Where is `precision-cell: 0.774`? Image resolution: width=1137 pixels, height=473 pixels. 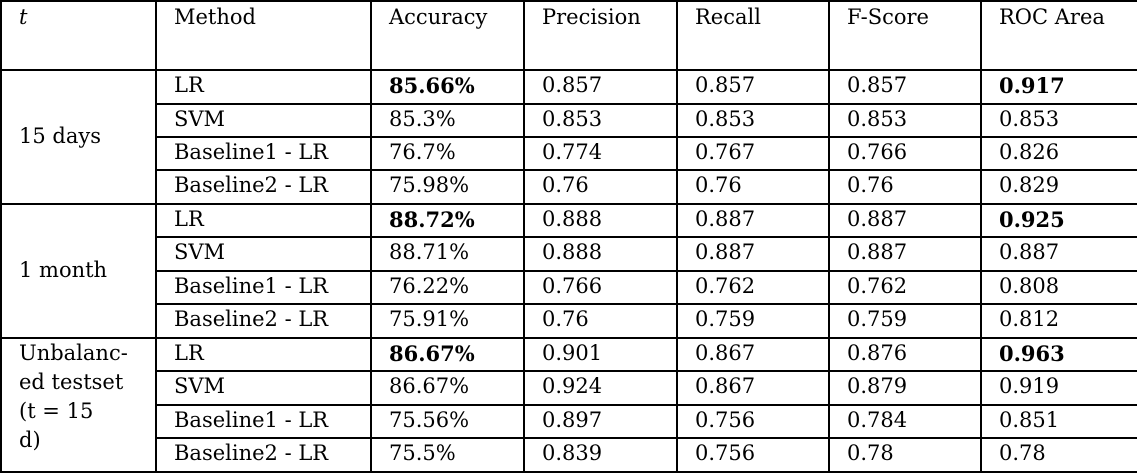 precision-cell: 0.774 is located at coordinates (600, 153).